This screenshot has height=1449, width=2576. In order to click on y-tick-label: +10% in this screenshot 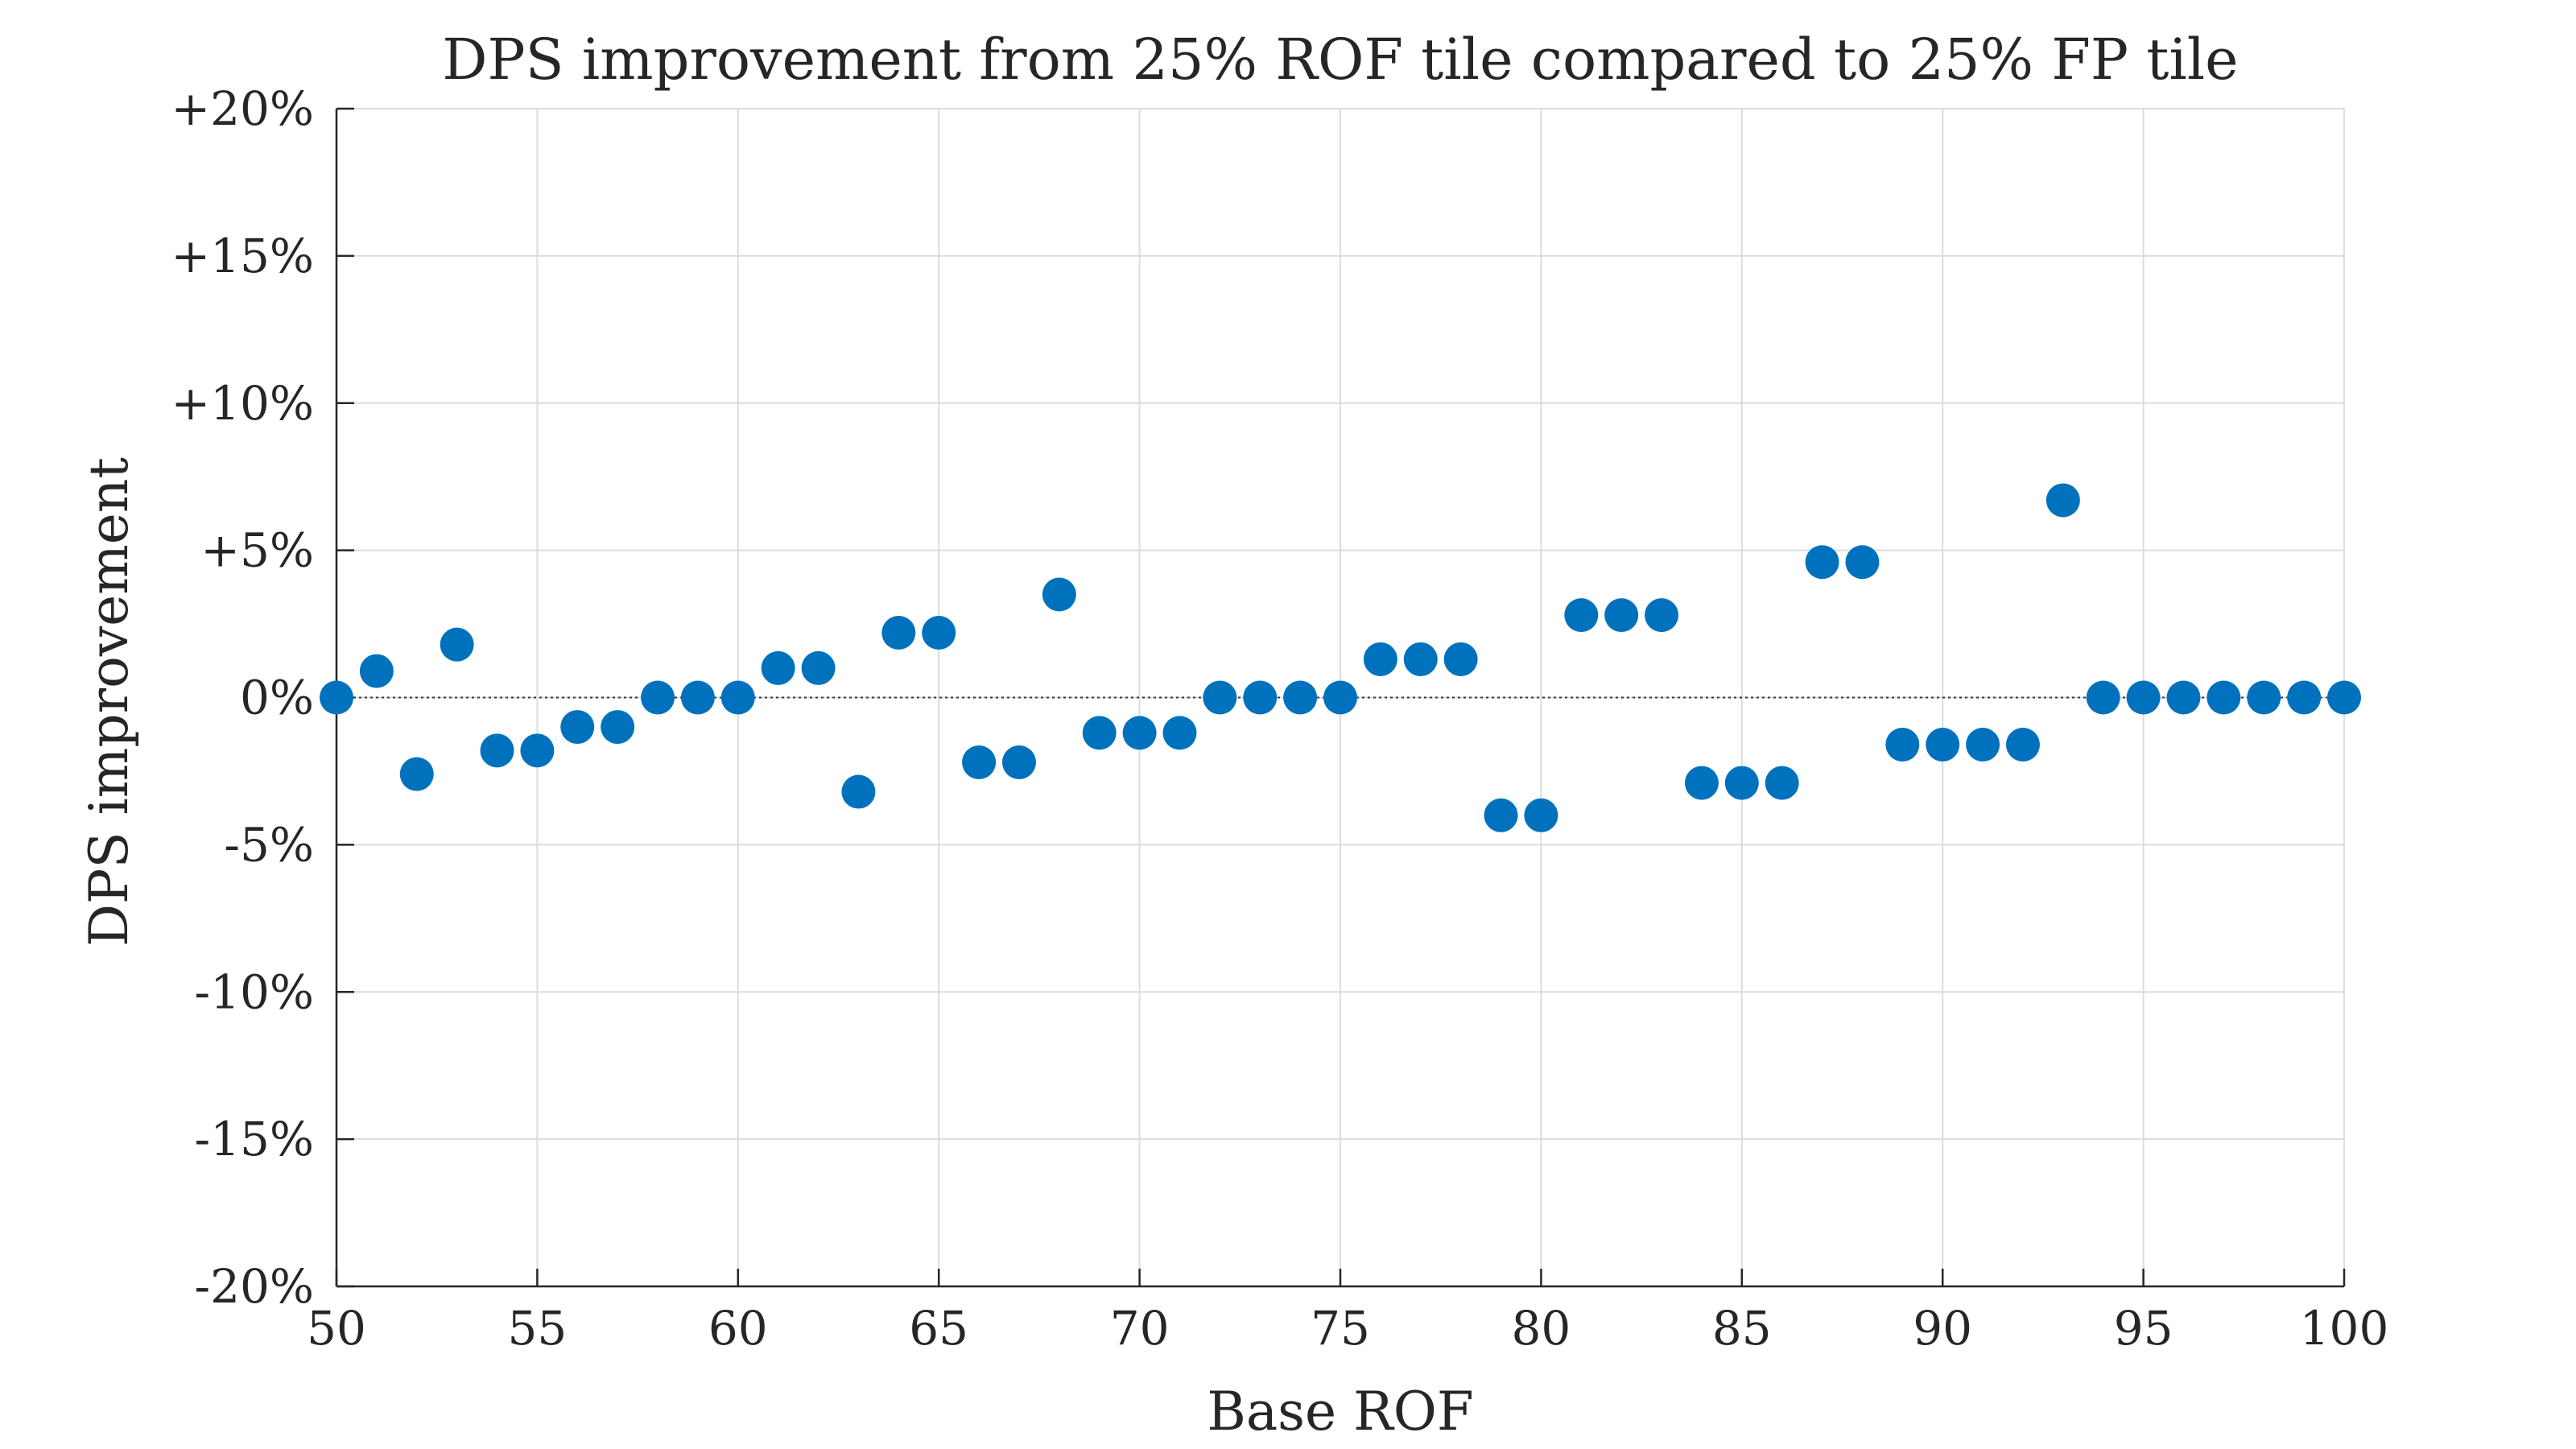, I will do `click(242, 403)`.